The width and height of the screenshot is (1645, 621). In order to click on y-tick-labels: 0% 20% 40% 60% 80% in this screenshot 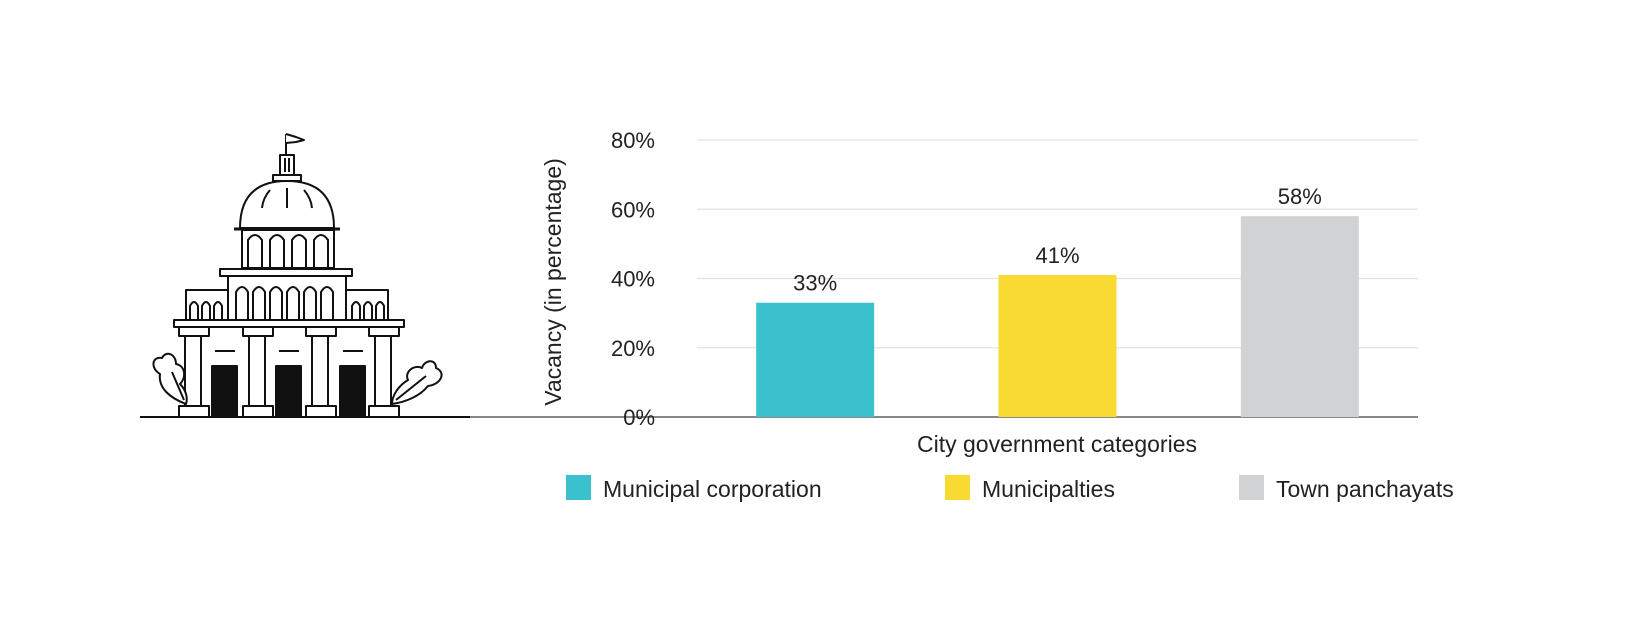, I will do `click(633, 279)`.